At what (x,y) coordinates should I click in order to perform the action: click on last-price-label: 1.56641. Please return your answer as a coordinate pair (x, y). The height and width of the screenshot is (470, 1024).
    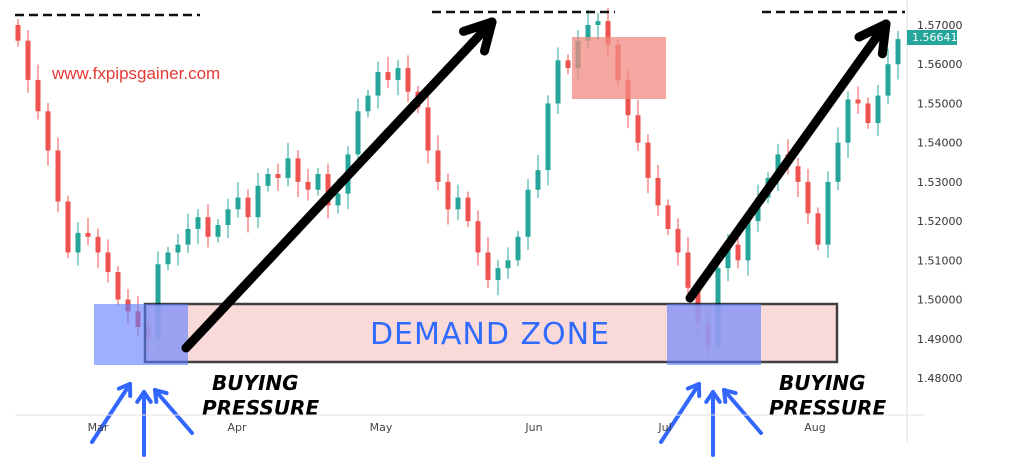
    Looking at the image, I should click on (935, 37).